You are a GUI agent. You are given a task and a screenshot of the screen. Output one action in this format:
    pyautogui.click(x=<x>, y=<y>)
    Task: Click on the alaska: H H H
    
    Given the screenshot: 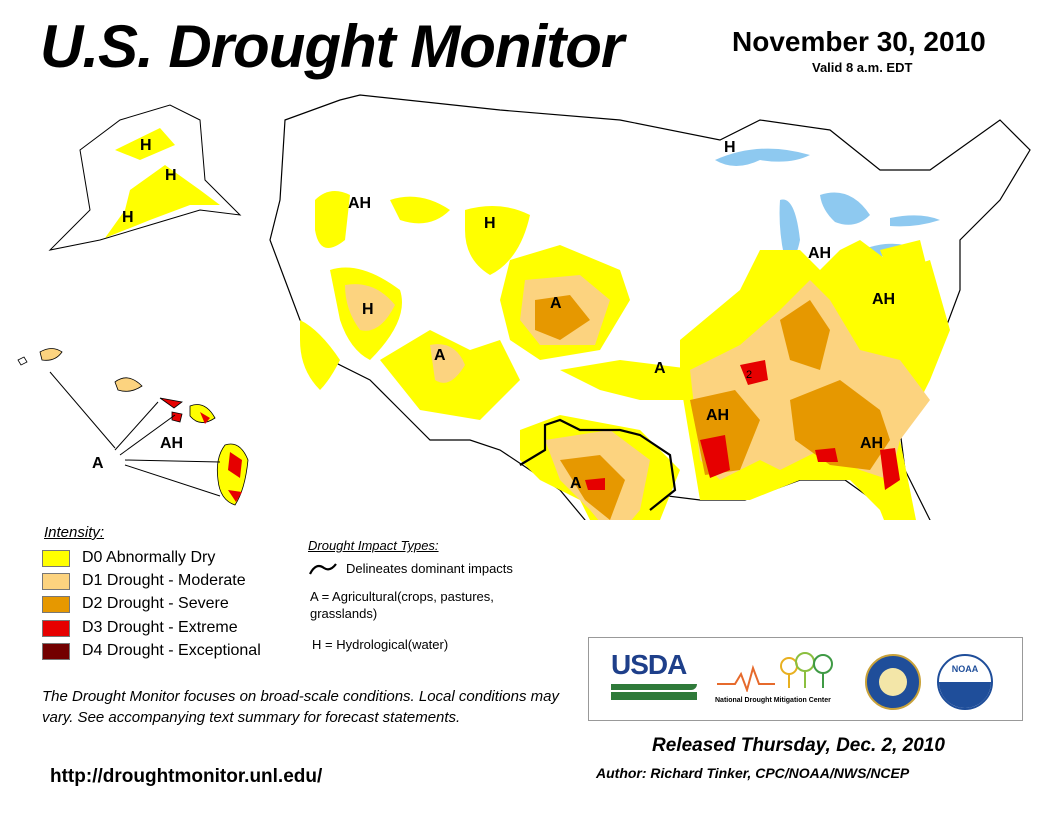 What is the action you would take?
    pyautogui.click(x=145, y=177)
    